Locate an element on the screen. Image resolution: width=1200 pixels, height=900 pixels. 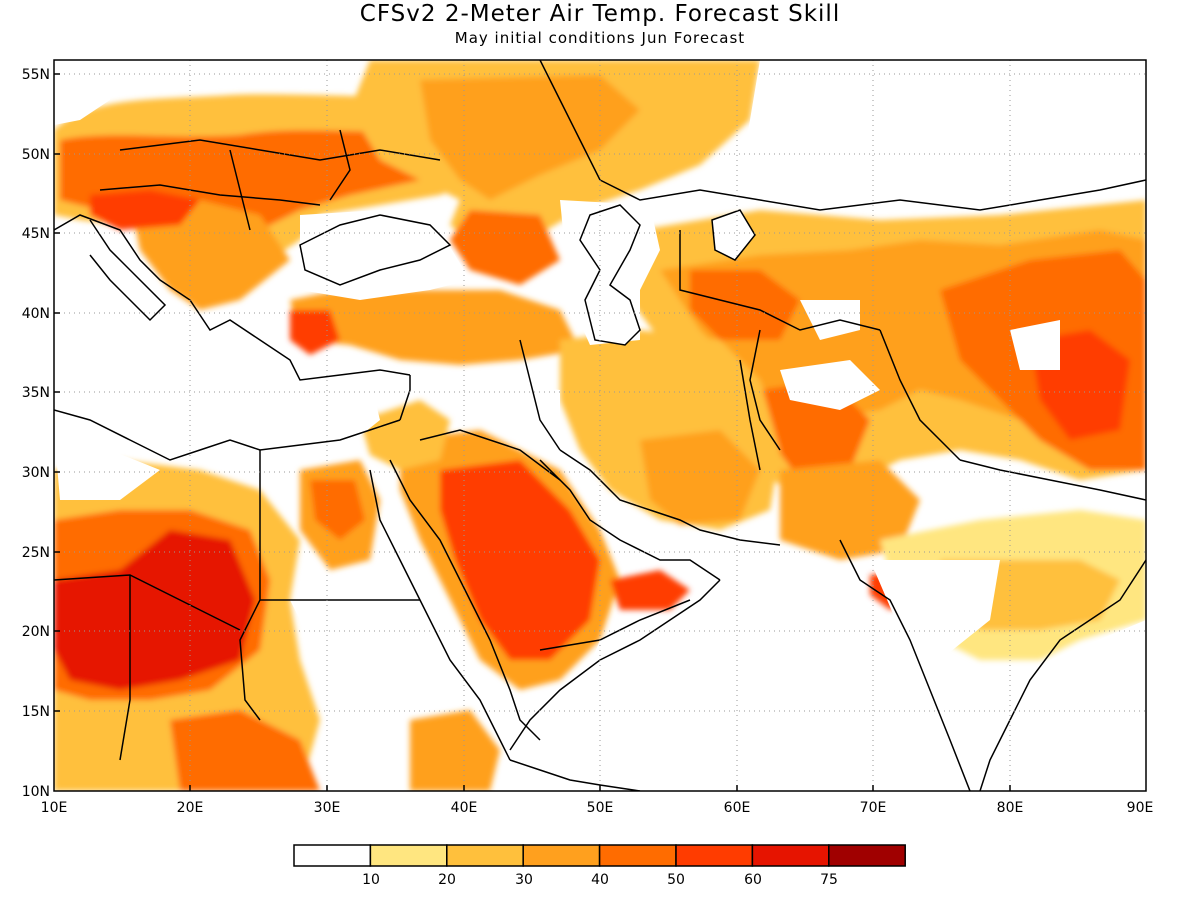
map-title: CFSv2 2-Meter Air Temp. Forecast Skill is located at coordinates (600, 14).